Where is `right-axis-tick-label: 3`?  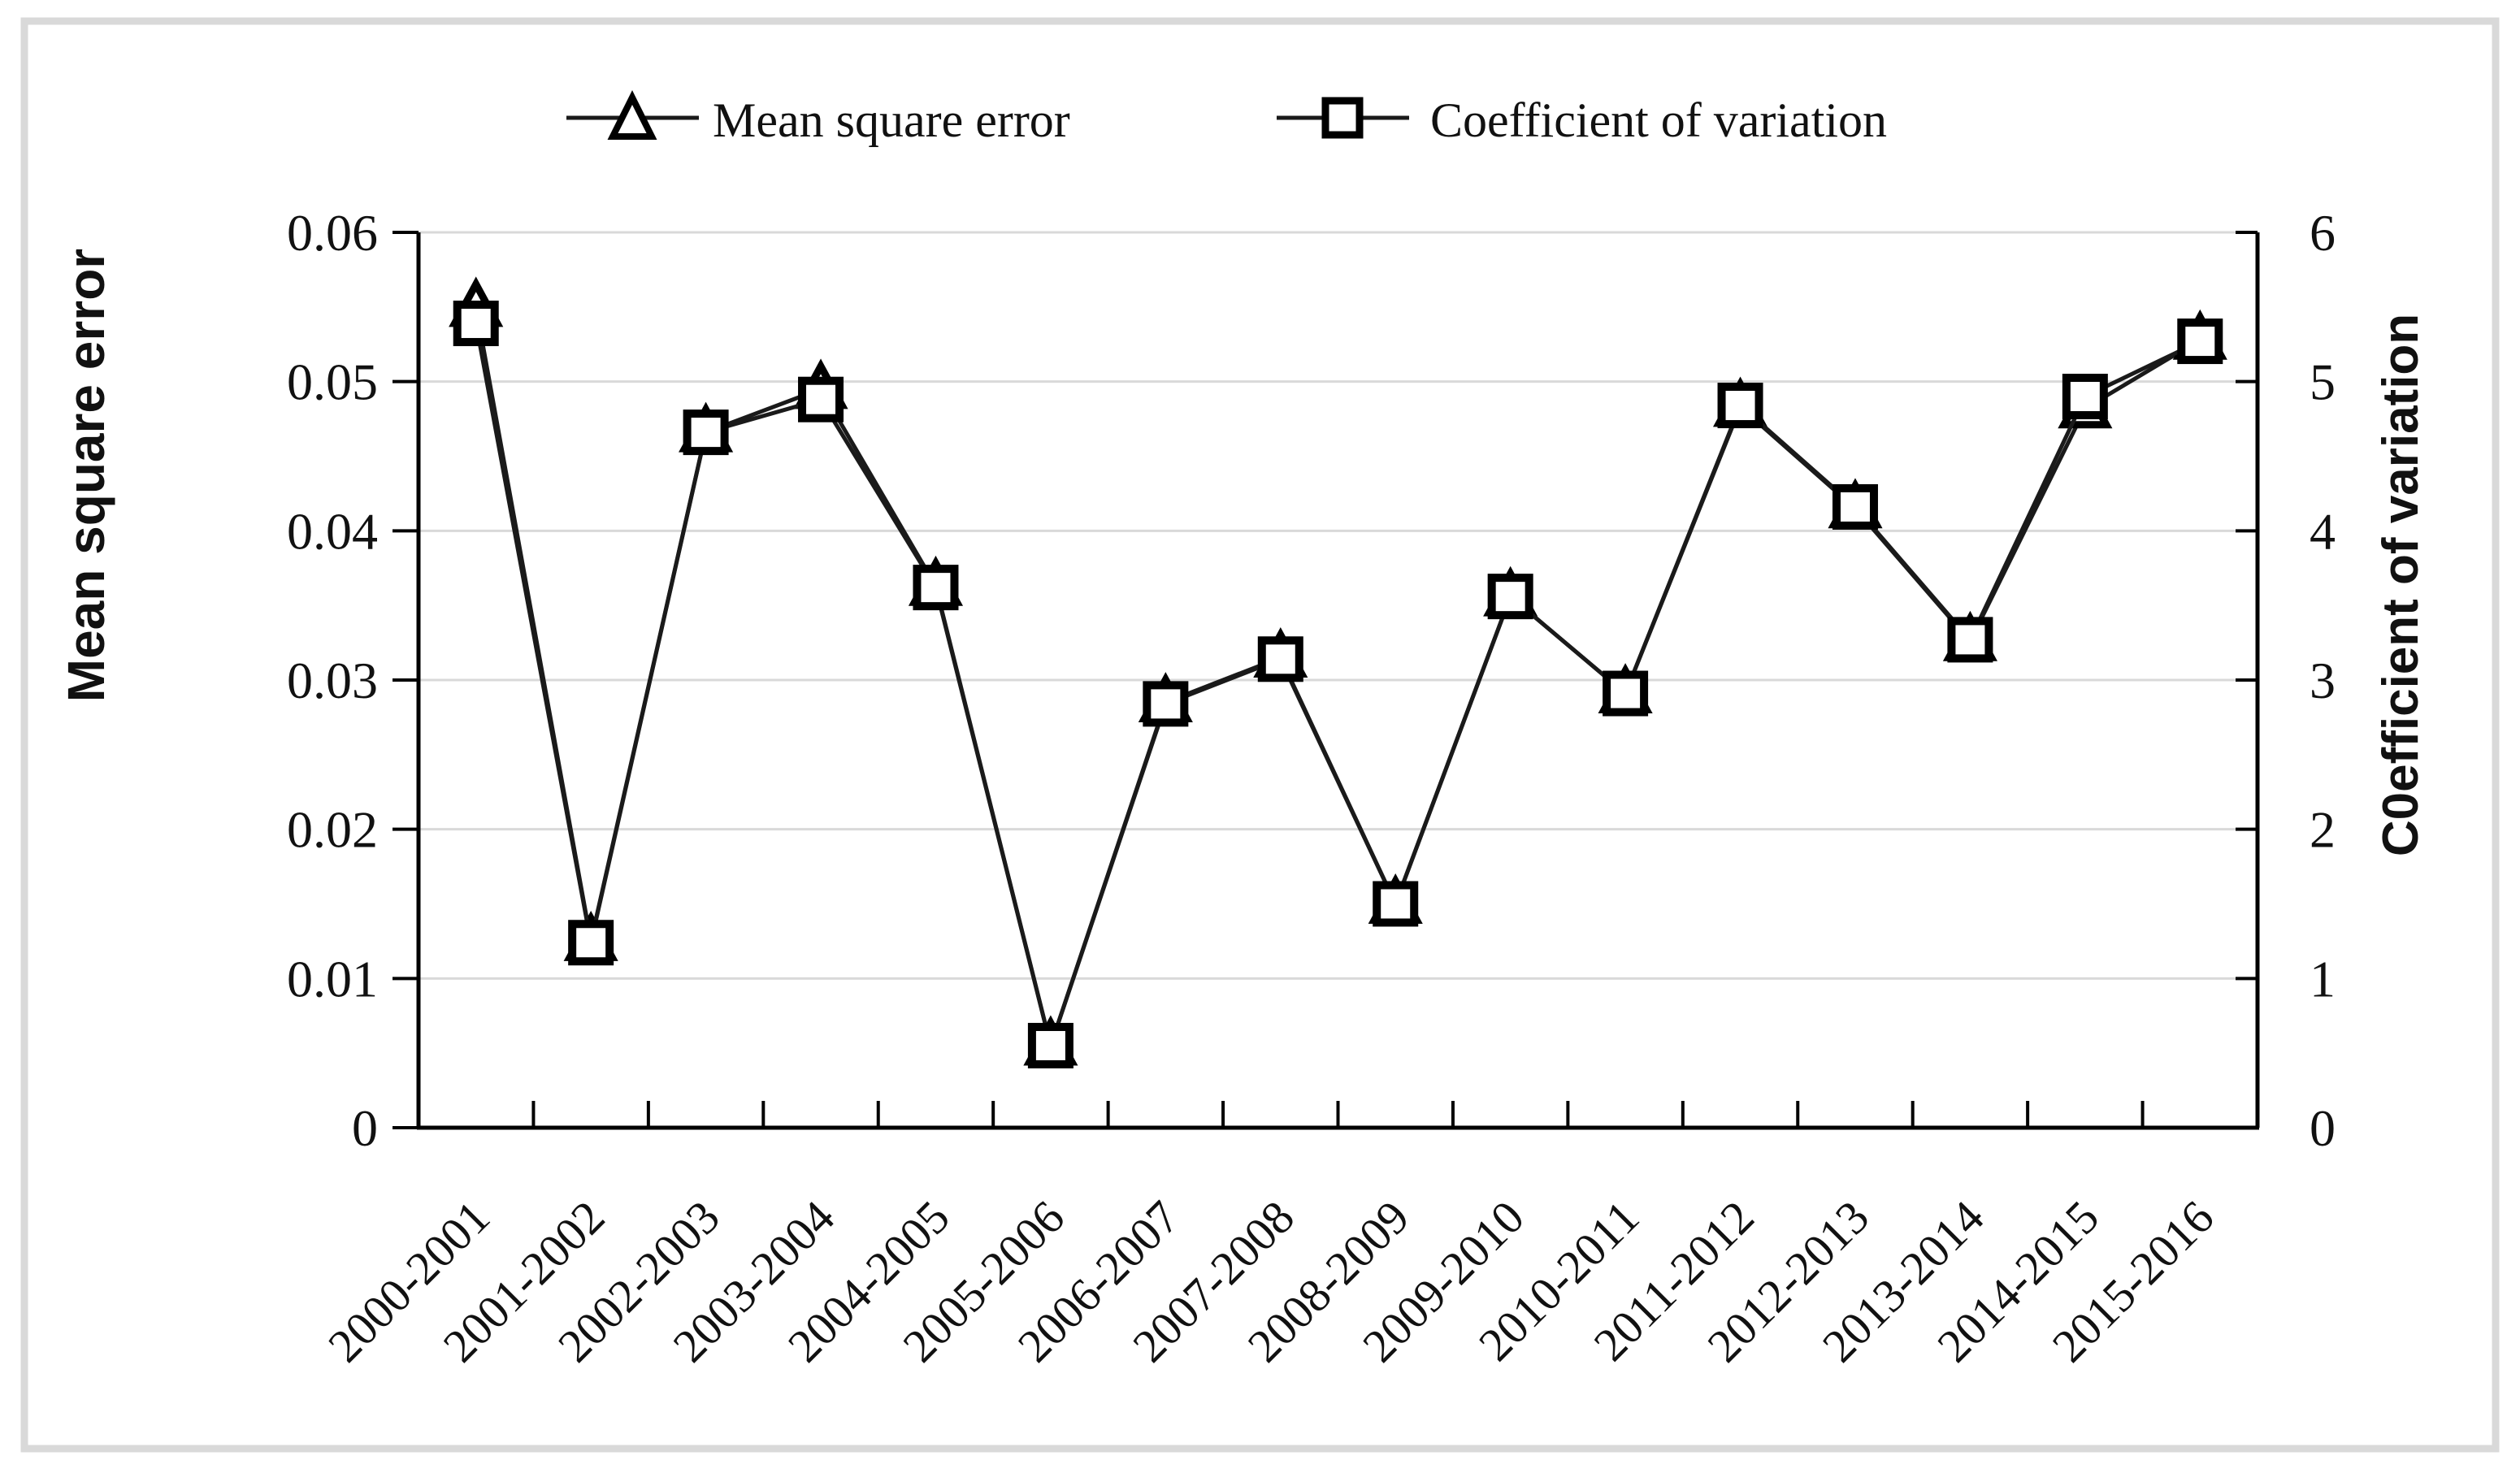 right-axis-tick-label: 3 is located at coordinates (2323, 681).